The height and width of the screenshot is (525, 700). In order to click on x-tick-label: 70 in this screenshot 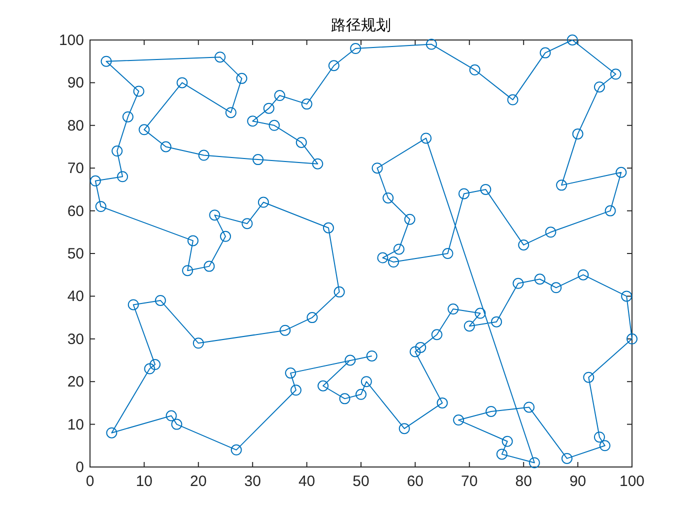, I will do `click(469, 481)`.